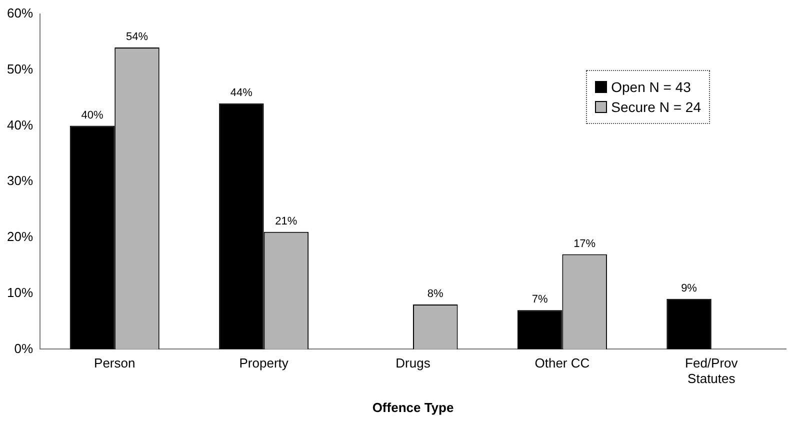 The width and height of the screenshot is (796, 424). What do you see at coordinates (435, 294) in the screenshot?
I see `data-label: 8%` at bounding box center [435, 294].